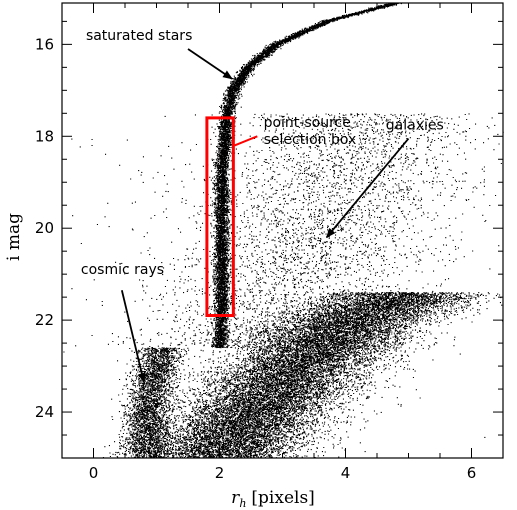  What do you see at coordinates (346, 473) in the screenshot?
I see `x-tick-label: 4` at bounding box center [346, 473].